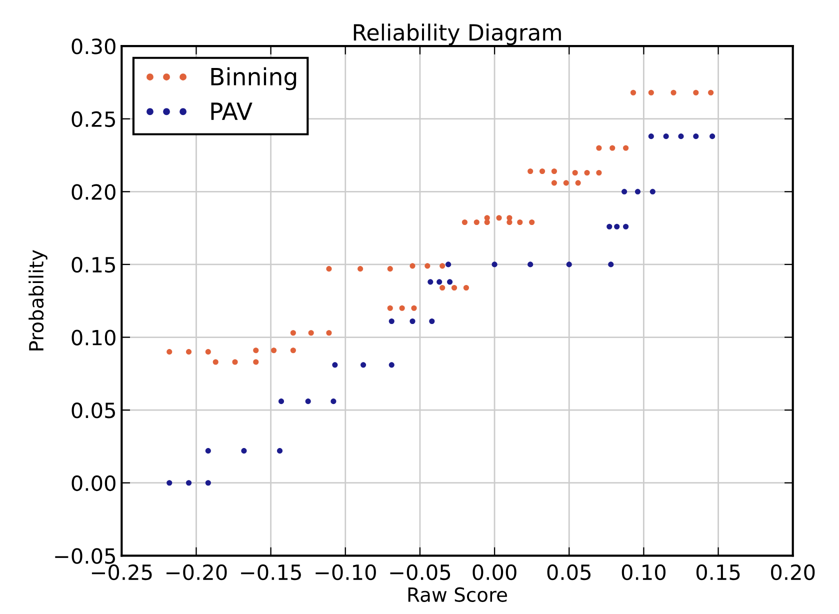 This screenshot has width=839, height=614. I want to click on x-tick-label: −0.10, so click(346, 572).